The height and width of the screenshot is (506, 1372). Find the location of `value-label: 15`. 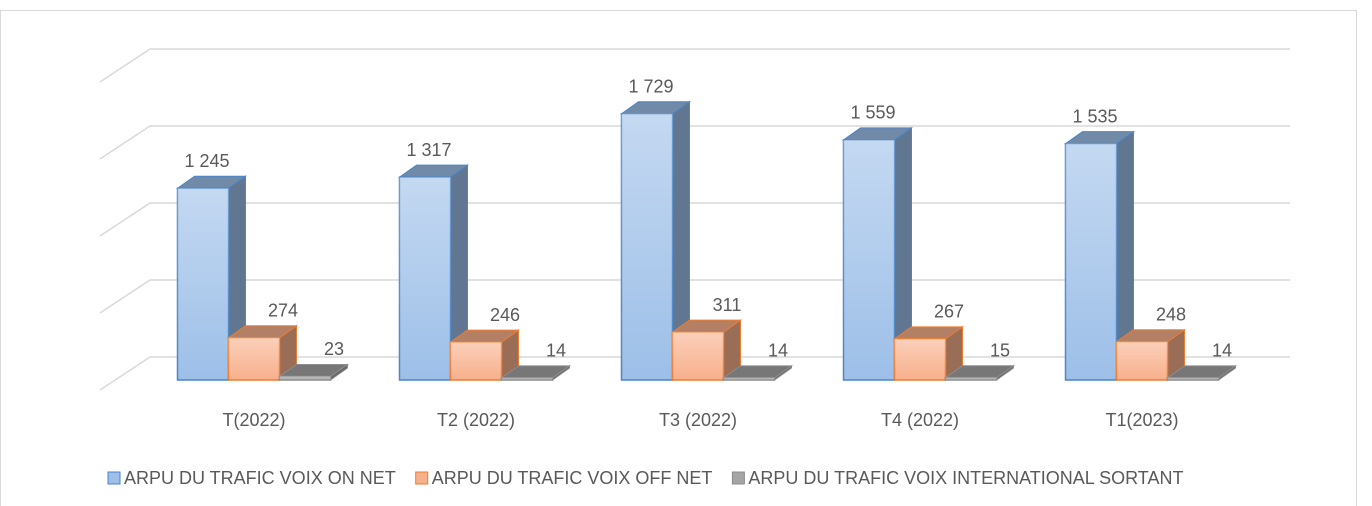

value-label: 15 is located at coordinates (1000, 350).